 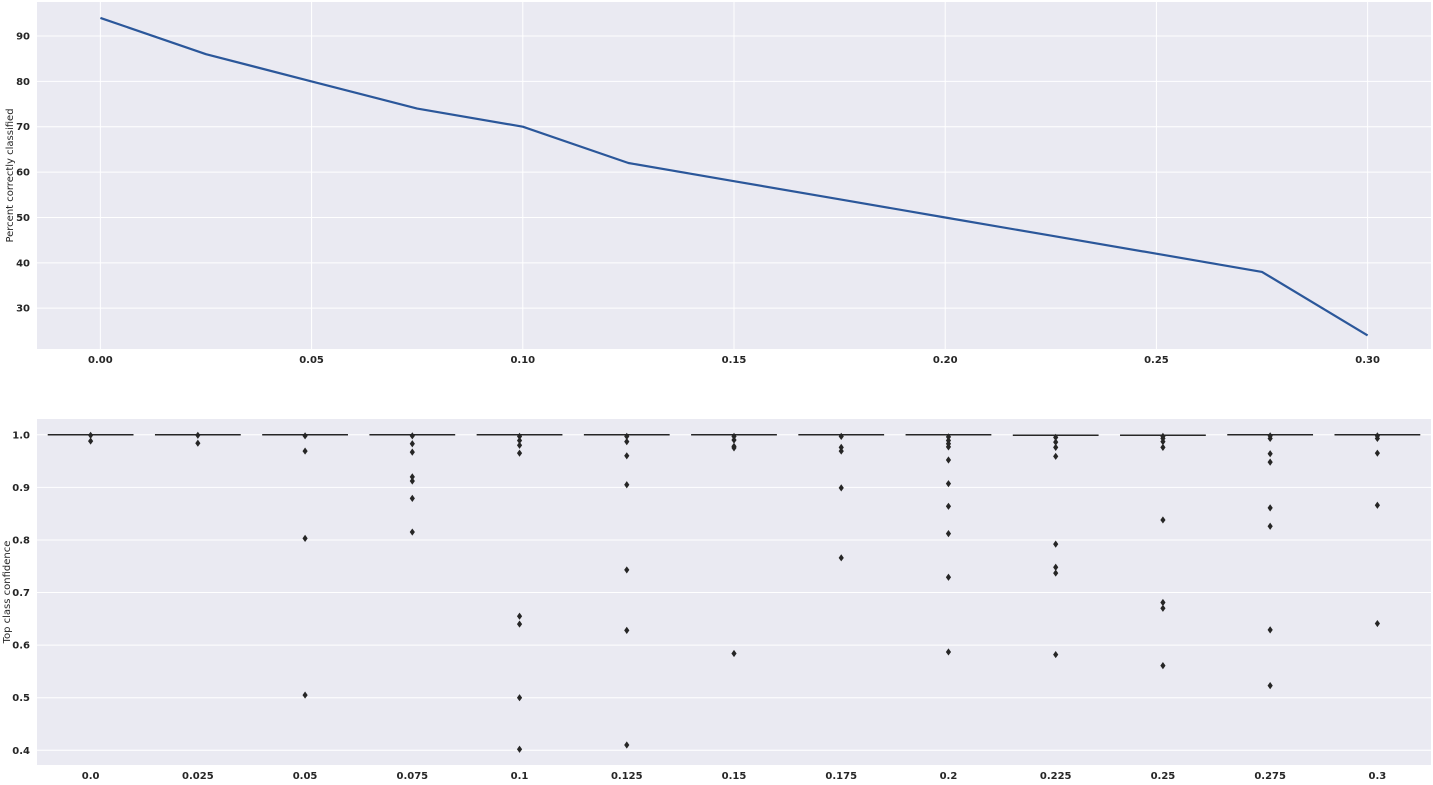 I want to click on box-chart-x-tick-label: 0.275, so click(x=1270, y=776).